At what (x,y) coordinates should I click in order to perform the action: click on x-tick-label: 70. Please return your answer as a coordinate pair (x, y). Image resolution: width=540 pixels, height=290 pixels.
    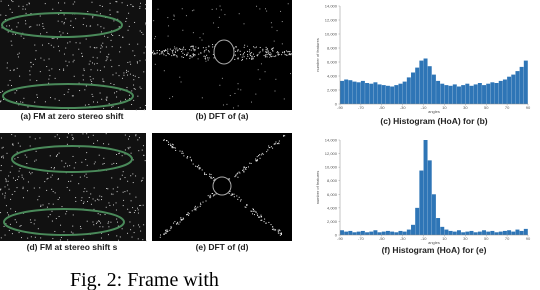
    Looking at the image, I should click on (507, 107).